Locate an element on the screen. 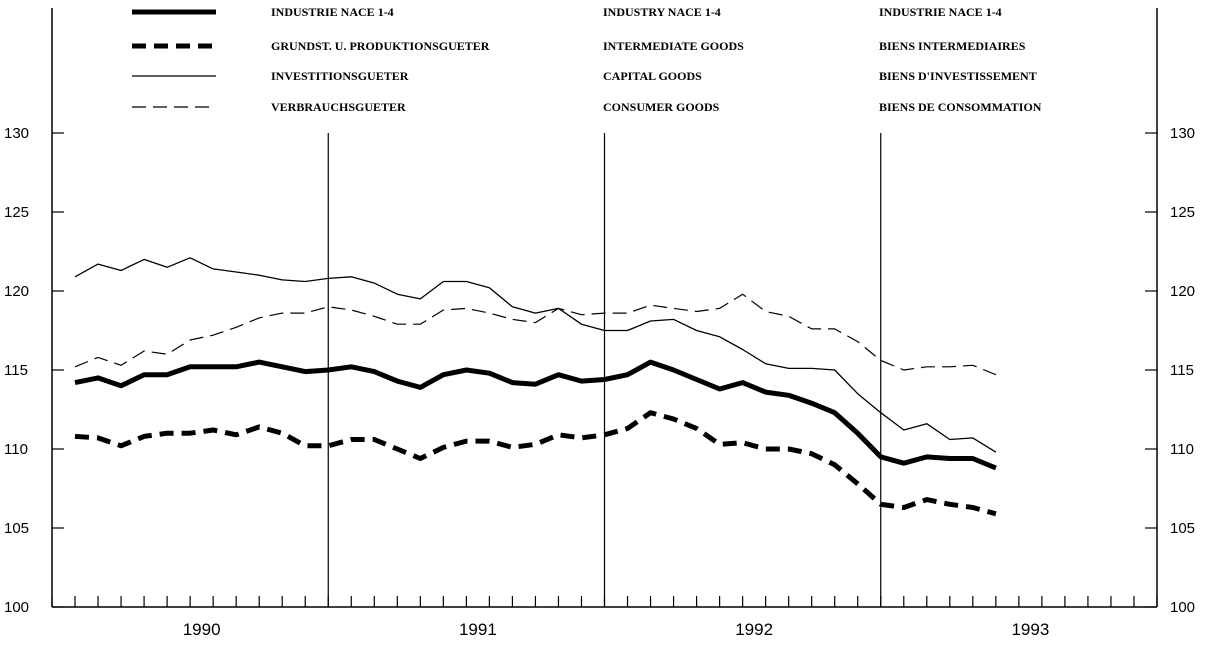 The image size is (1208, 646). legend-text-en-1: INDUSTRY NACE 1-4 is located at coordinates (662, 12).